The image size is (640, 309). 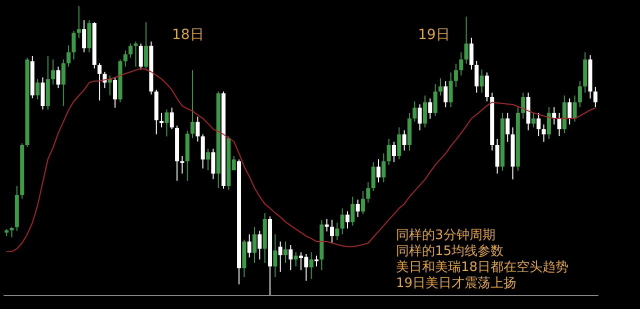 What do you see at coordinates (482, 267) in the screenshot?
I see `annotation: 美日和美瑞18日都在空头趋势` at bounding box center [482, 267].